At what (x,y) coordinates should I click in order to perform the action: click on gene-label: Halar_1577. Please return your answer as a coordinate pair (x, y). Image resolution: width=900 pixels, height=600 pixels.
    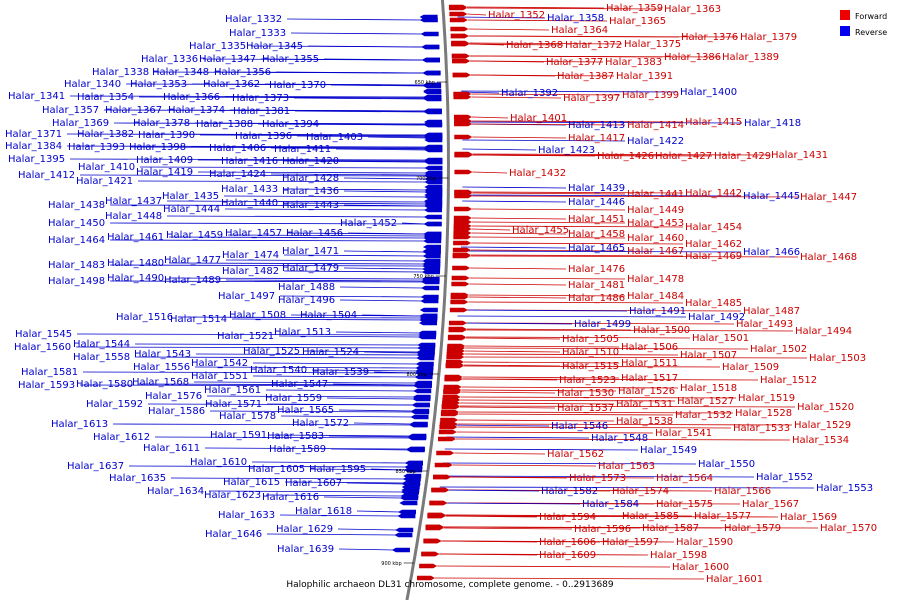
    Looking at the image, I should click on (722, 516).